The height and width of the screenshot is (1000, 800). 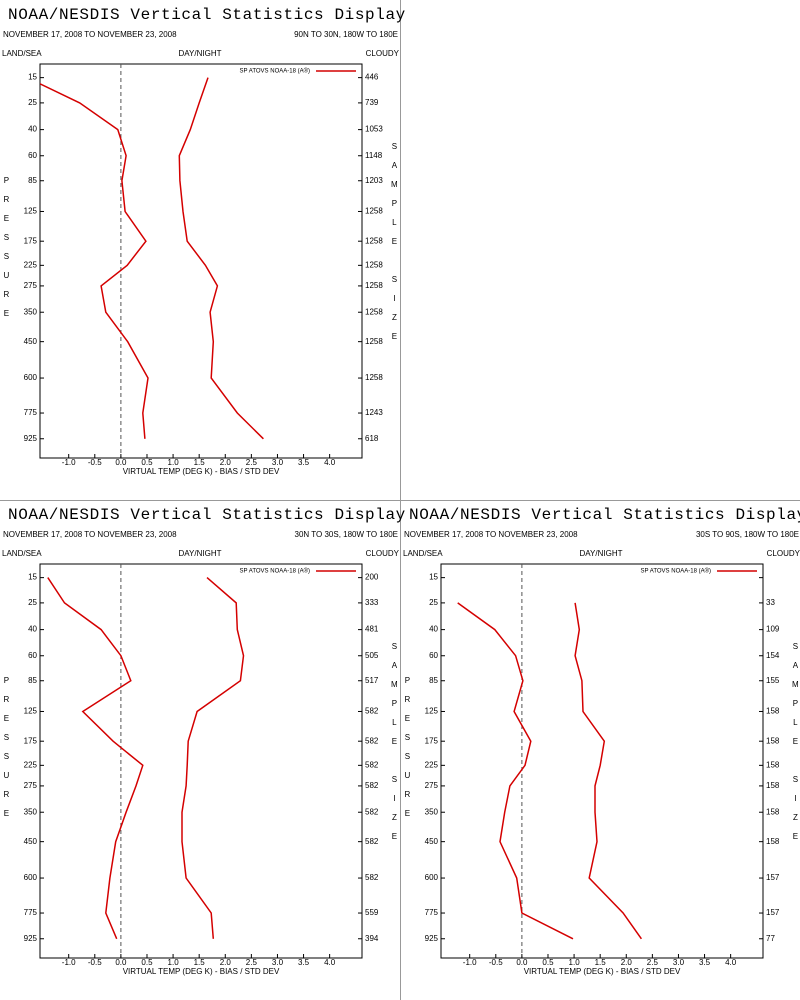 I want to click on y-tick-label: 775, so click(x=432, y=912).